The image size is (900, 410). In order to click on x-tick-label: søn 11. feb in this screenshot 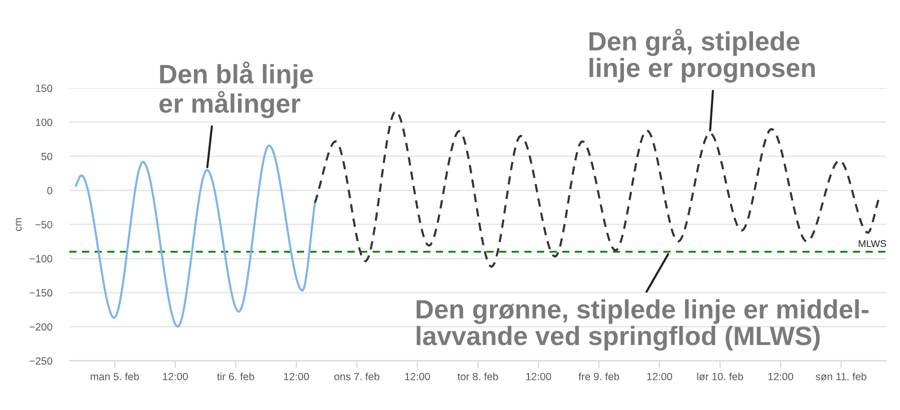, I will do `click(841, 376)`.